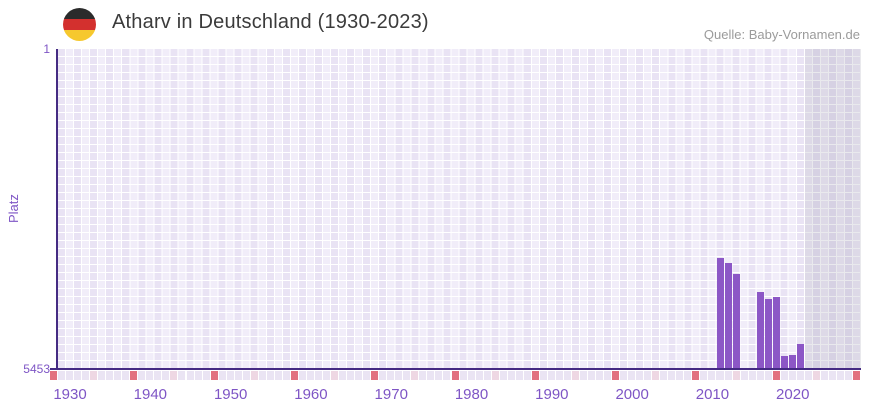  I want to click on bar-2021, so click(801, 356).